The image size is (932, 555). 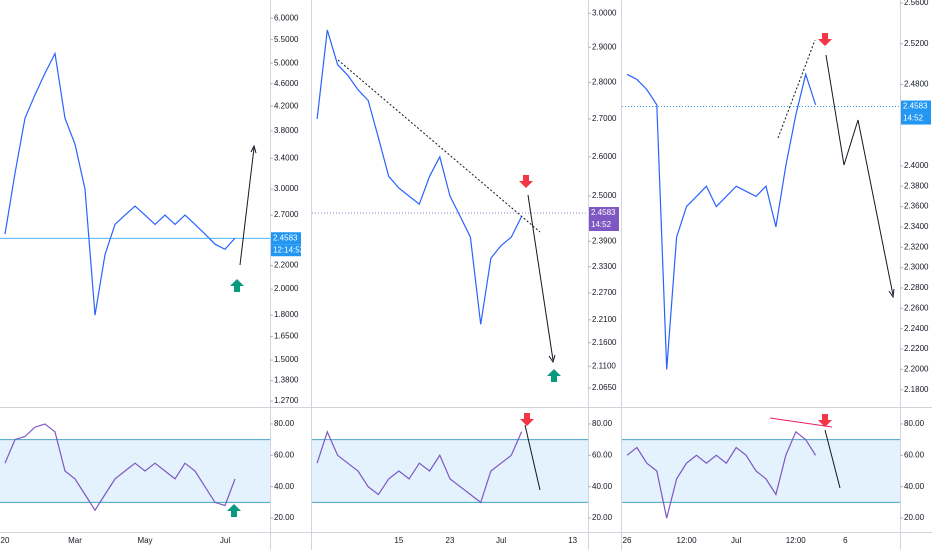 What do you see at coordinates (916, 206) in the screenshot?
I see `y-tick-label: 2.3600` at bounding box center [916, 206].